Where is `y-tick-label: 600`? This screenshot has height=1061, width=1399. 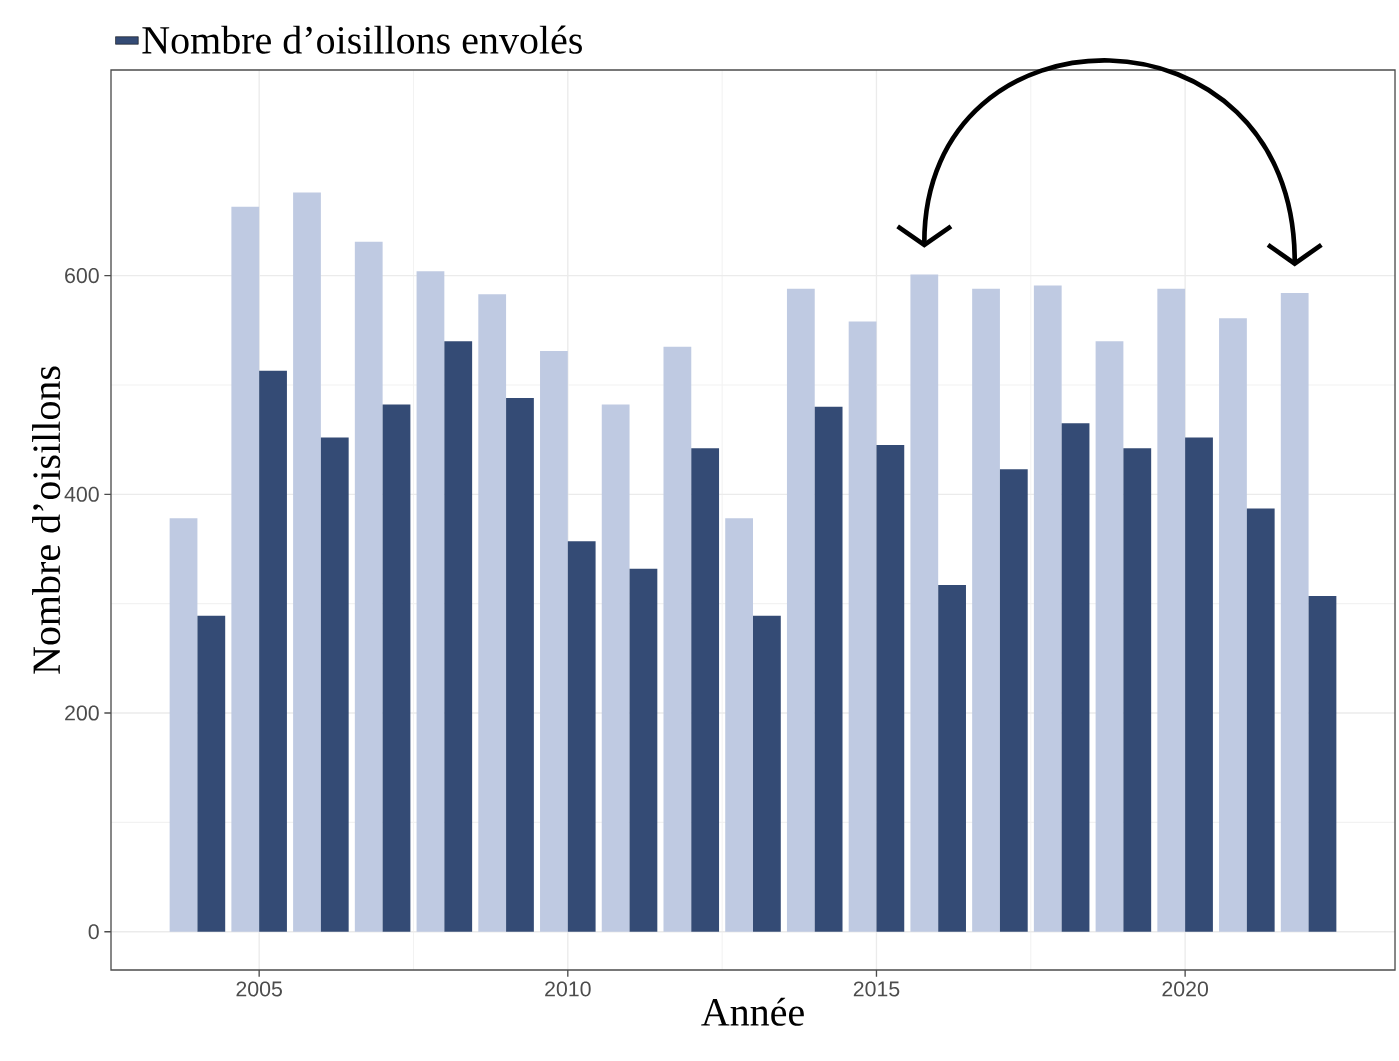 y-tick-label: 600 is located at coordinates (82, 276).